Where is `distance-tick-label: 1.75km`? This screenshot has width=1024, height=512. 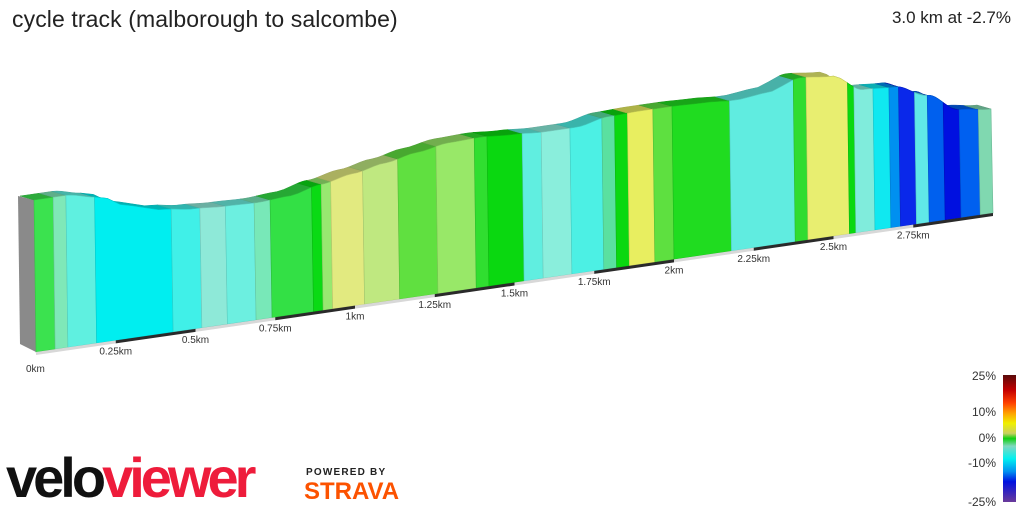
distance-tick-label: 1.75km is located at coordinates (594, 282).